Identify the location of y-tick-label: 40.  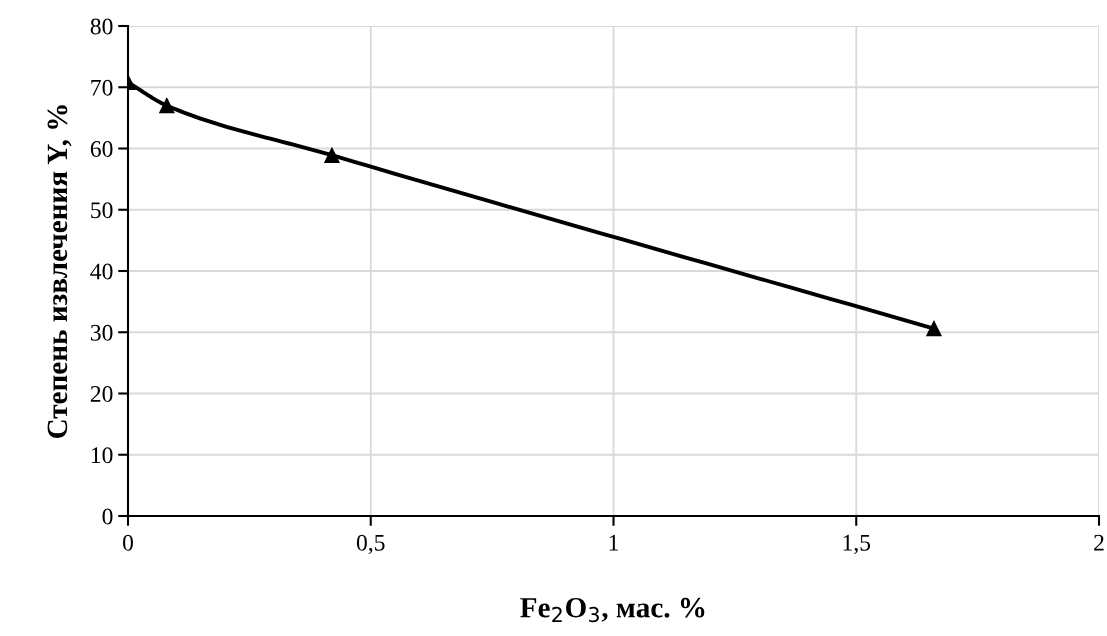
(101, 271).